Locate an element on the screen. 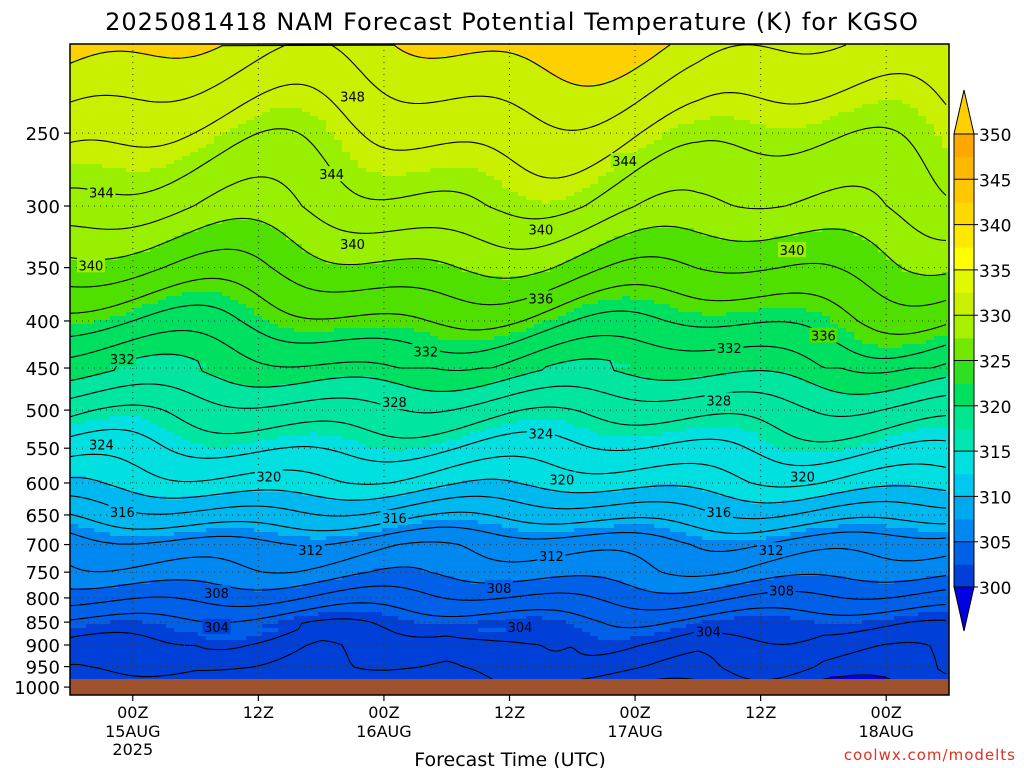 The width and height of the screenshot is (1024, 768). y-tick-label: 300 is located at coordinates (43, 207).